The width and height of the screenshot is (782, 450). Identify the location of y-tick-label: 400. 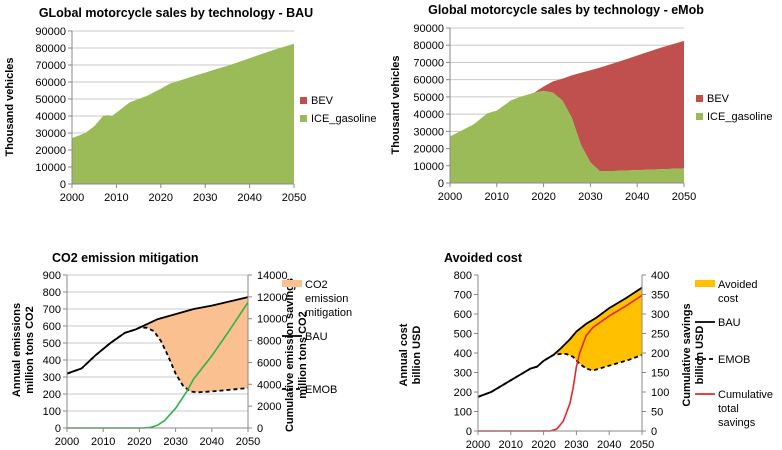
(463, 354).